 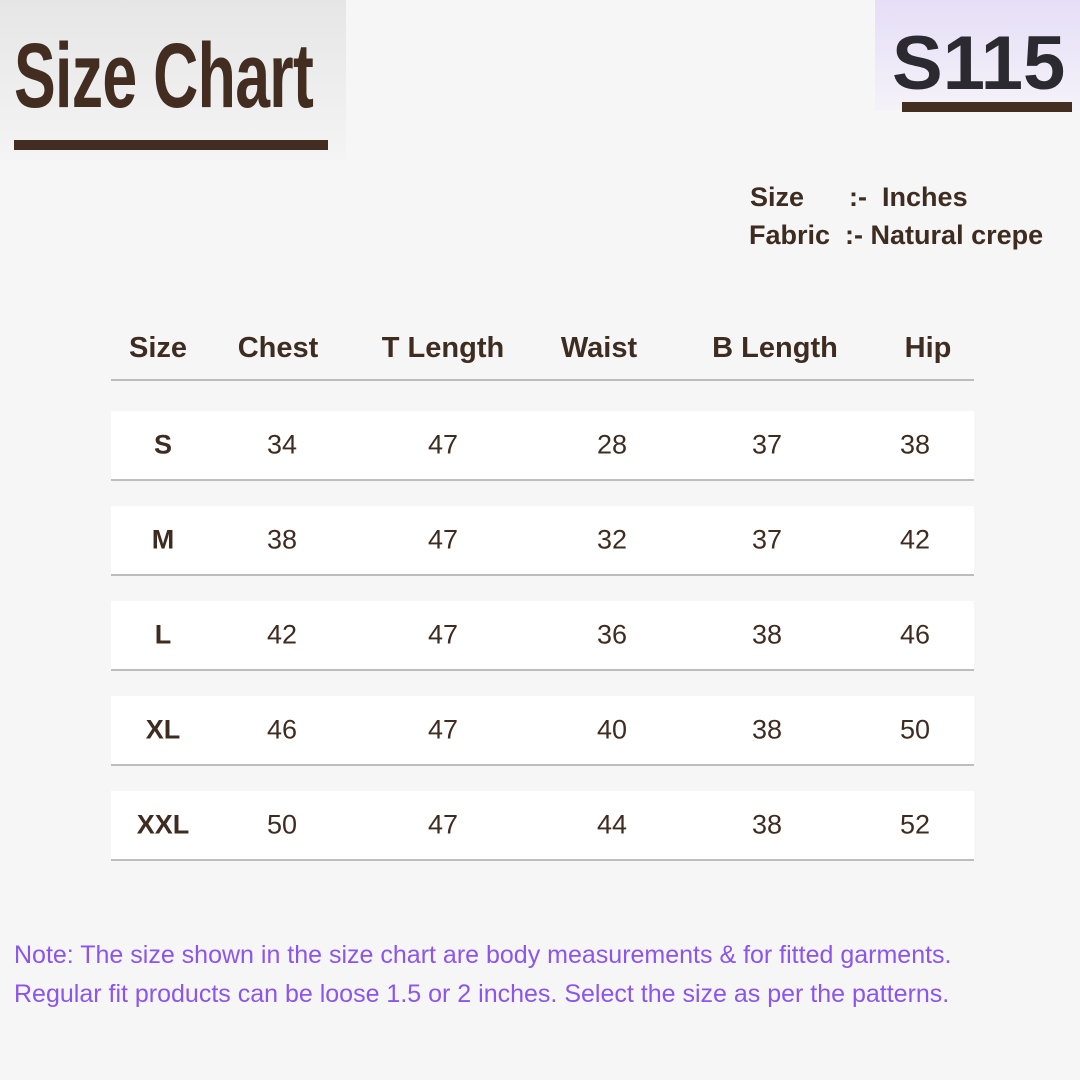 I want to click on measurement-cell: 28, so click(x=612, y=444).